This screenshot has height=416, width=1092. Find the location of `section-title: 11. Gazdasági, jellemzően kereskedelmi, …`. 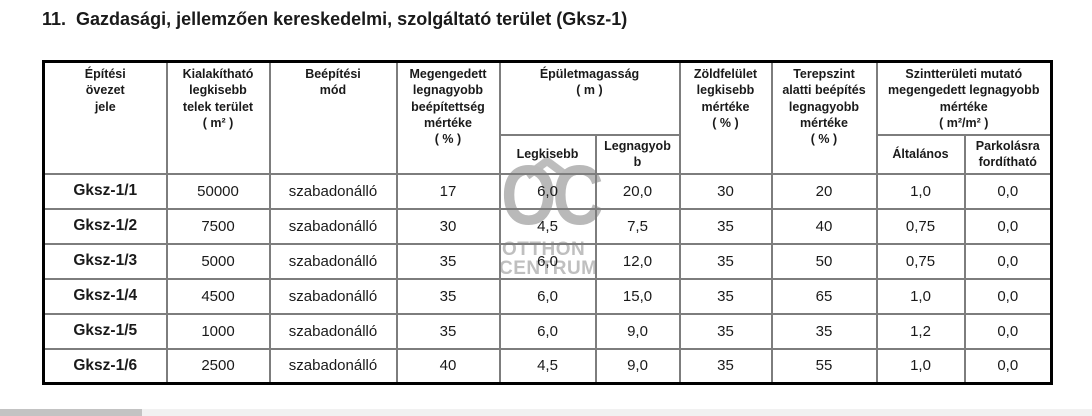

section-title: 11. Gazdasági, jellemzően kereskedelmi, … is located at coordinates (335, 19).